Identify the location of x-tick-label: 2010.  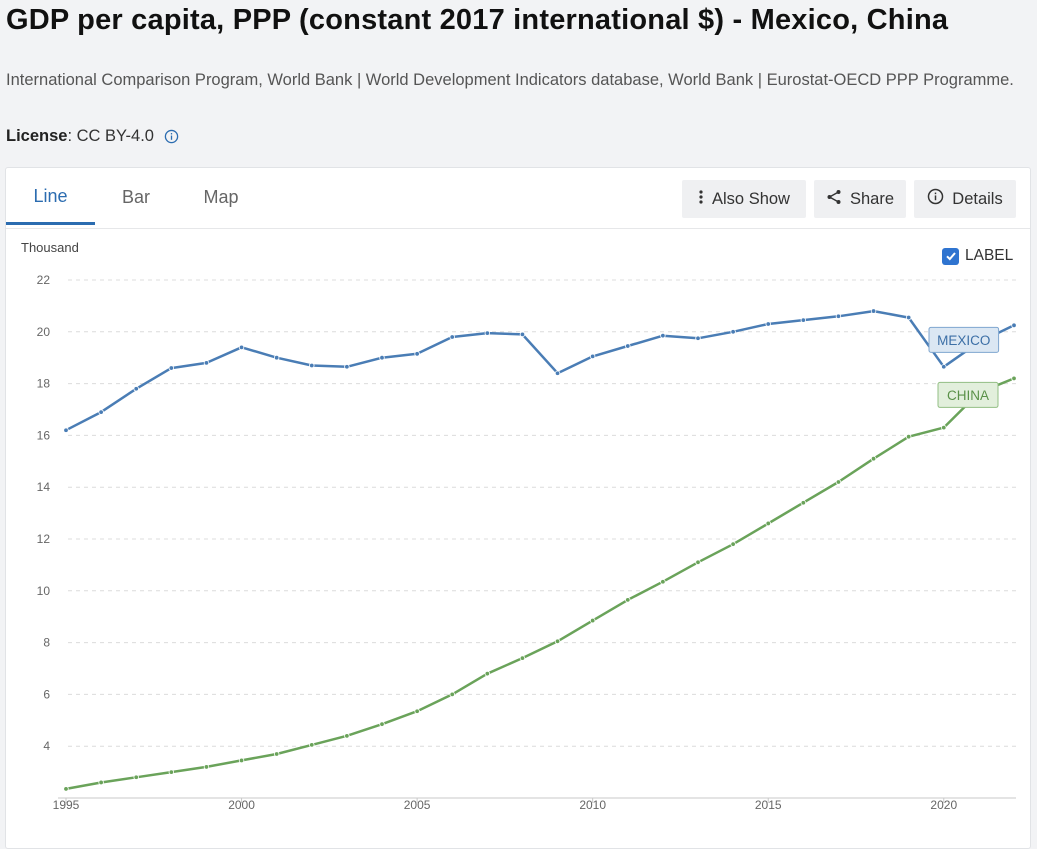
(592, 805).